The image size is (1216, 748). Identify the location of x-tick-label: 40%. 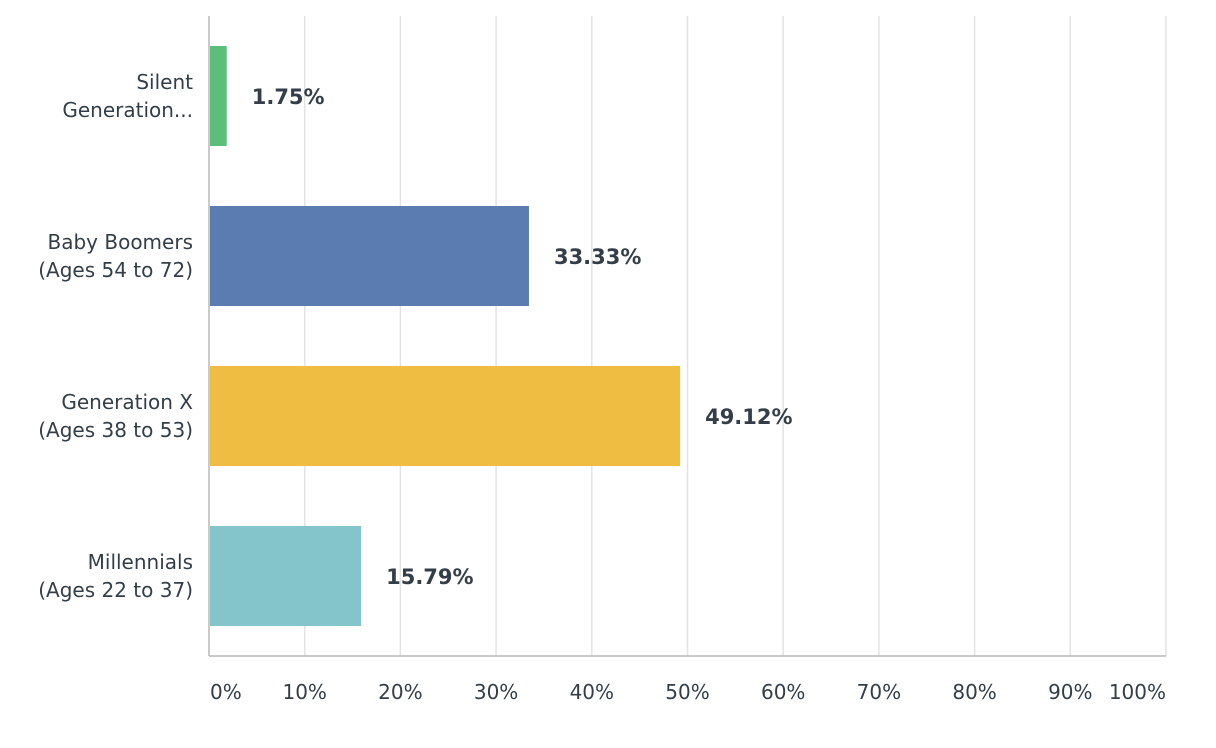
(592, 692).